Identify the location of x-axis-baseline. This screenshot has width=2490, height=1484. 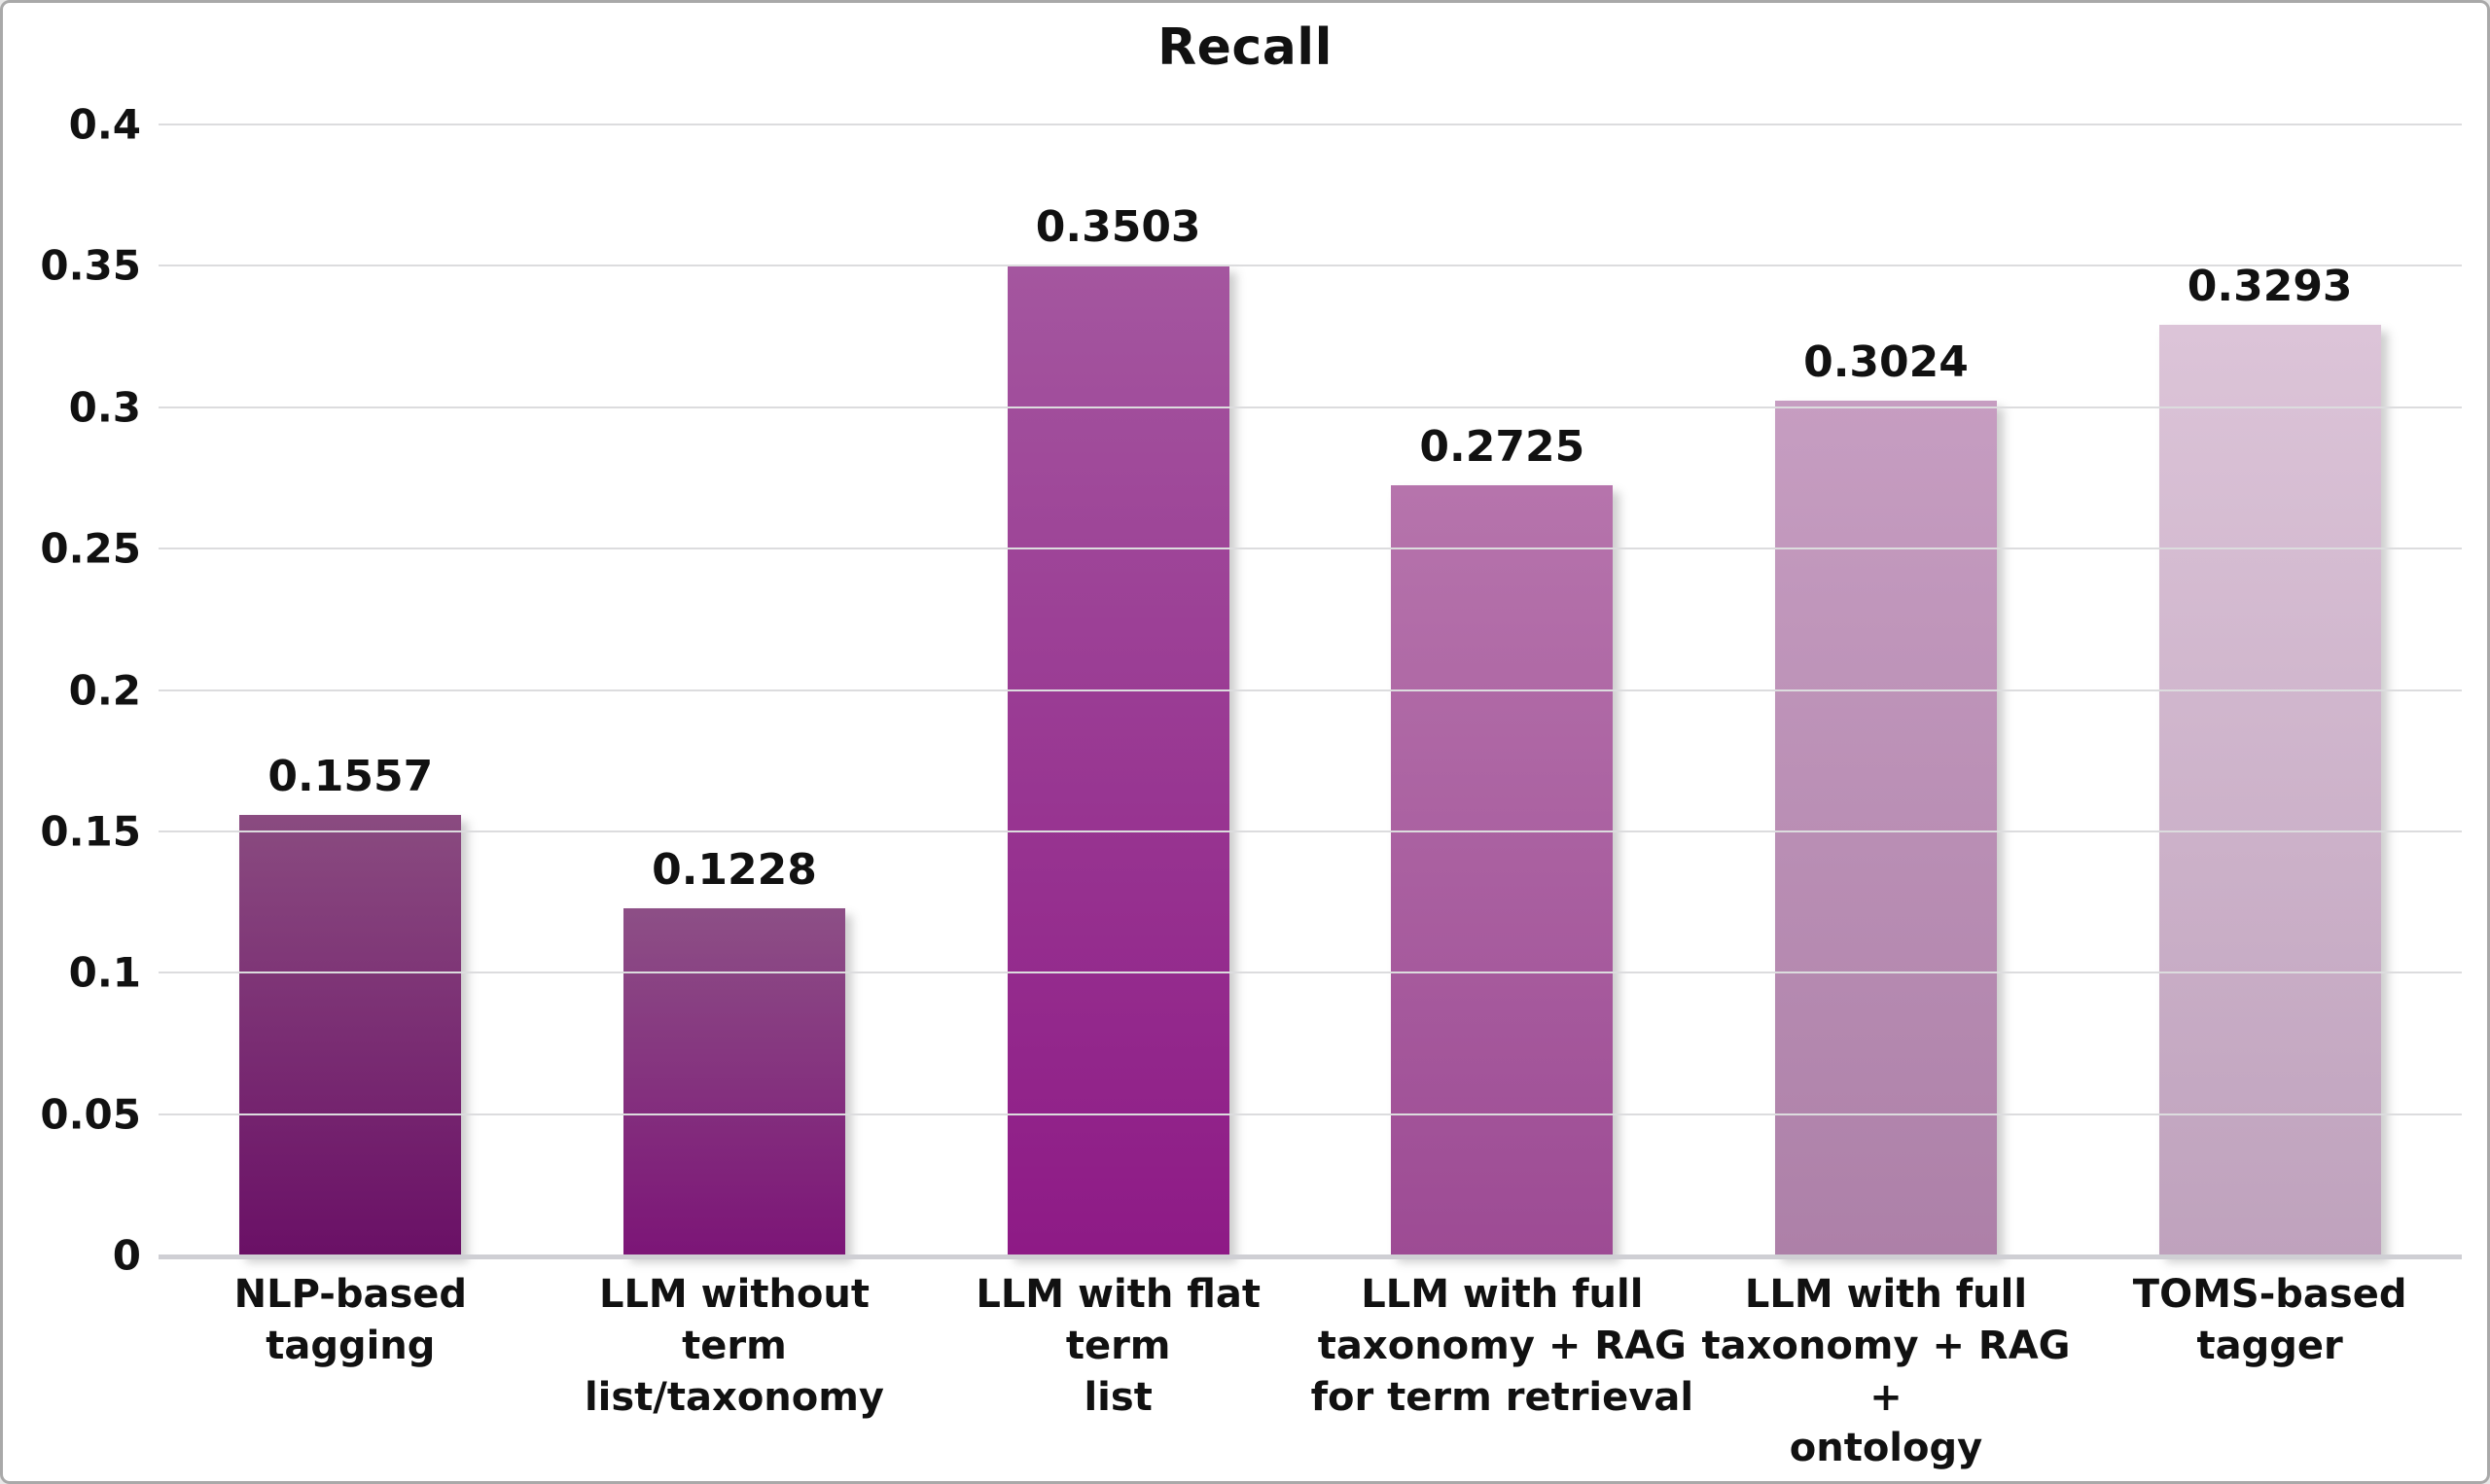
(1310, 1257).